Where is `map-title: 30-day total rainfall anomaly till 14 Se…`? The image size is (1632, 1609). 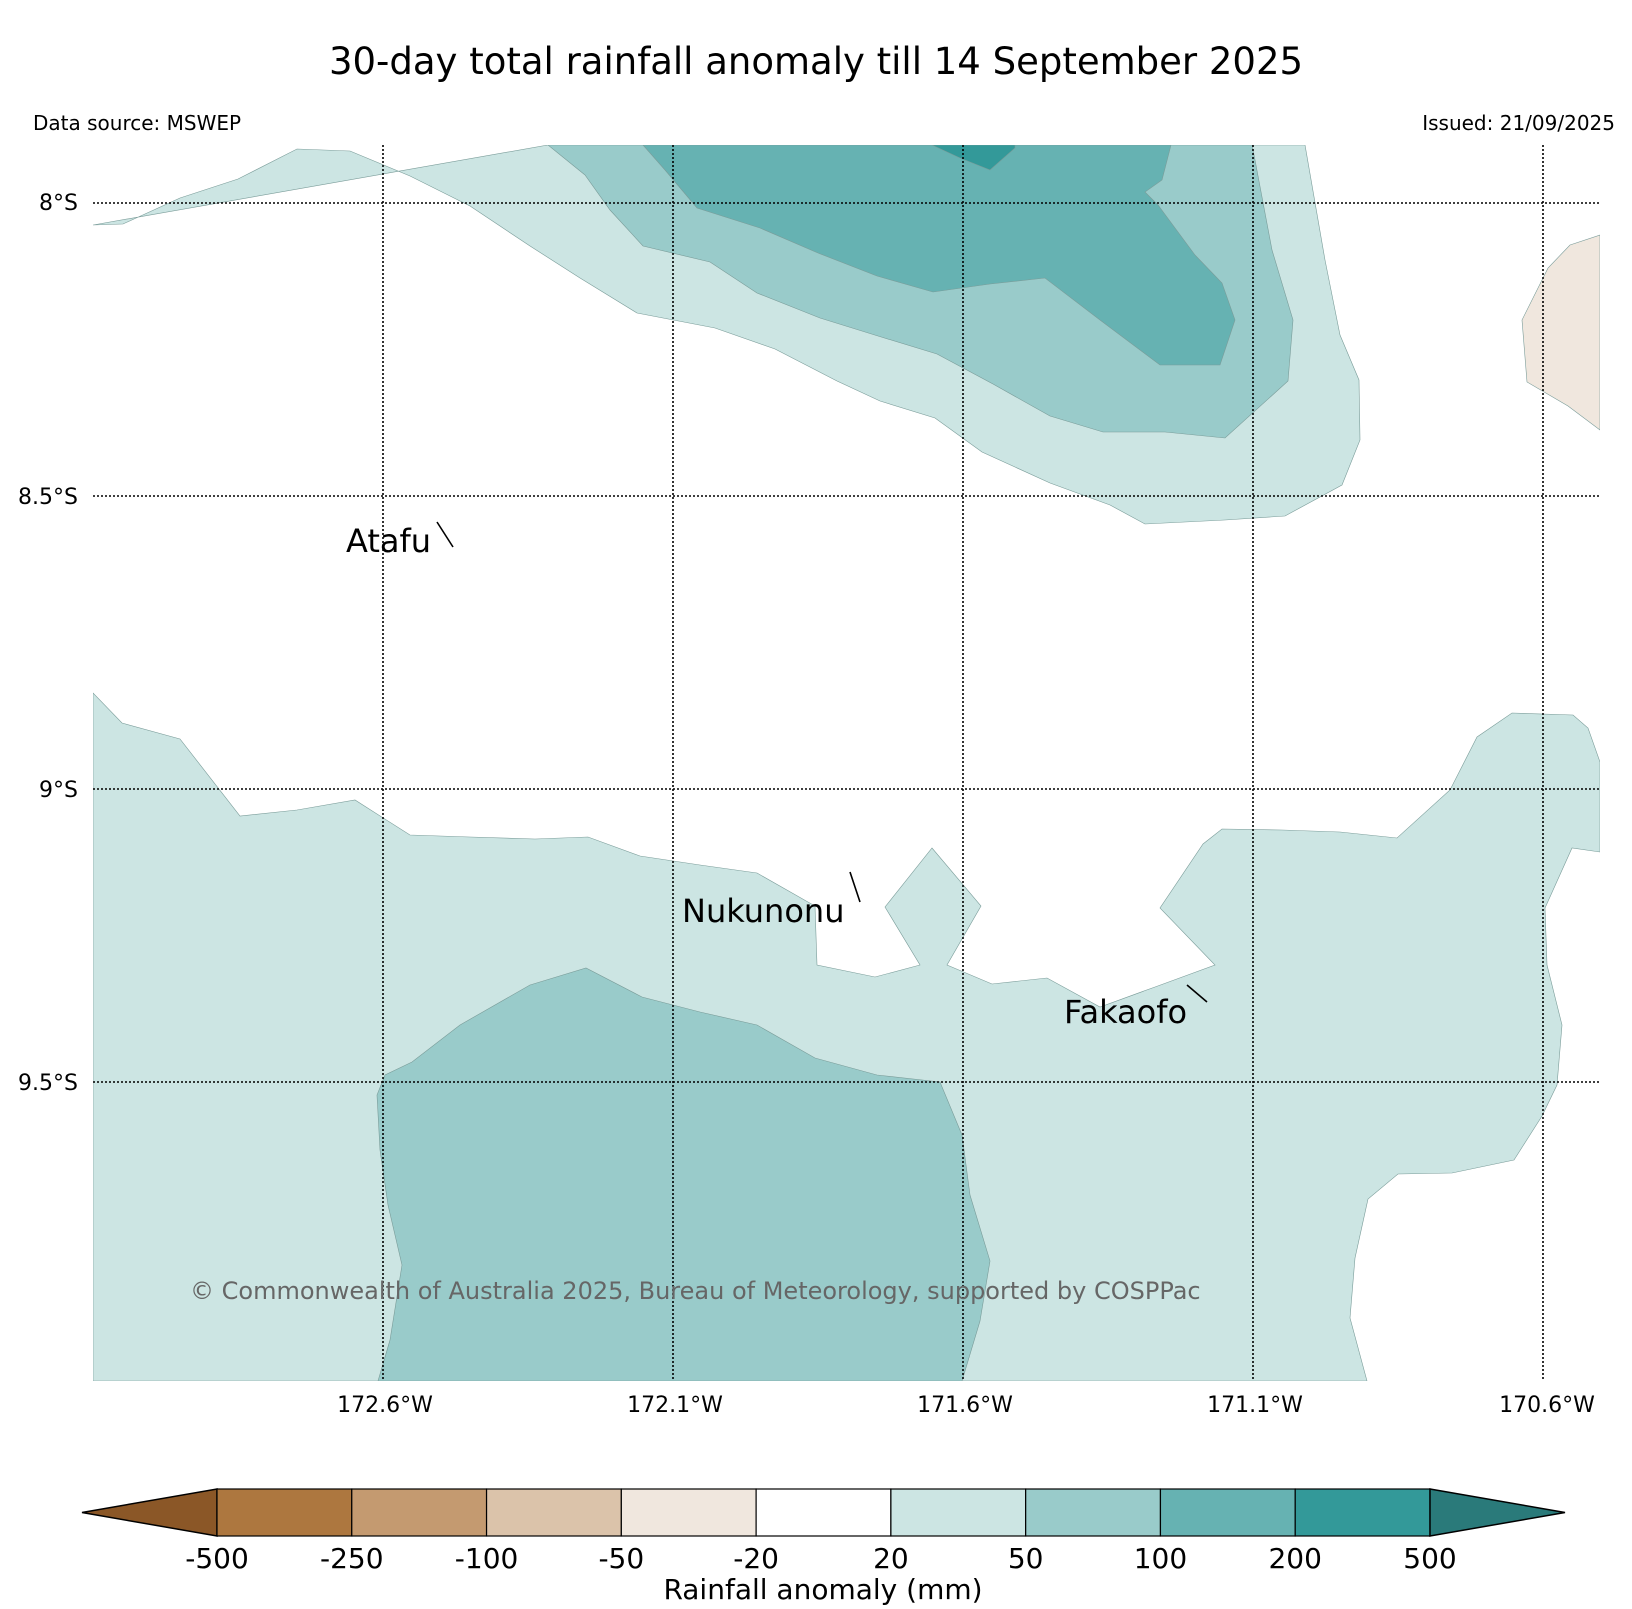 map-title: 30-day total rainfall anomaly till 14 Se… is located at coordinates (816, 61).